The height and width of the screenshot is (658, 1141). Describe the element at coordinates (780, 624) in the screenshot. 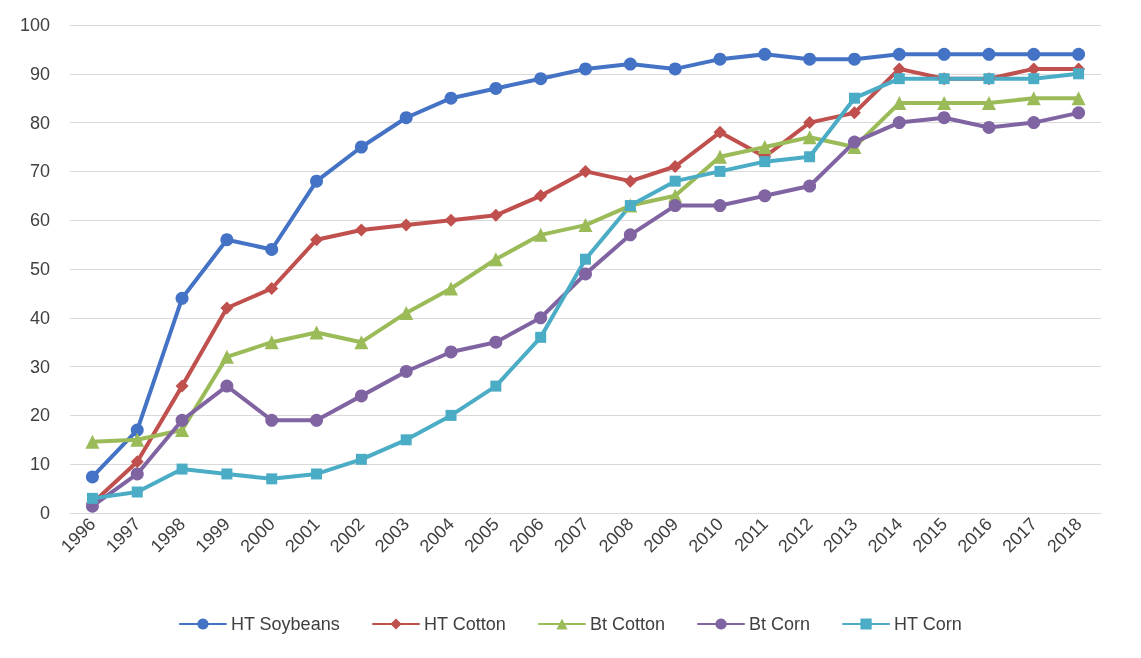

I see `legend-label: Bt Corn` at that location.